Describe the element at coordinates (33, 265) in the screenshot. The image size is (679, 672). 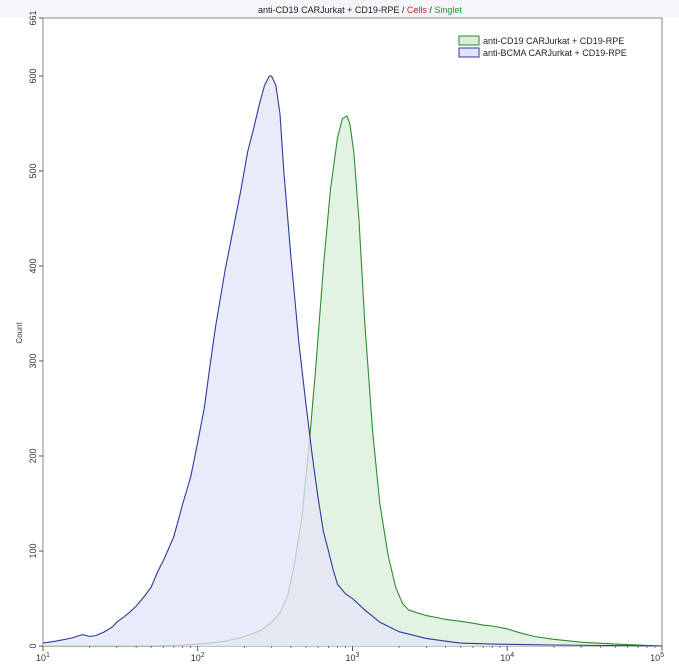
I see `y-tick-label-400: 400` at that location.